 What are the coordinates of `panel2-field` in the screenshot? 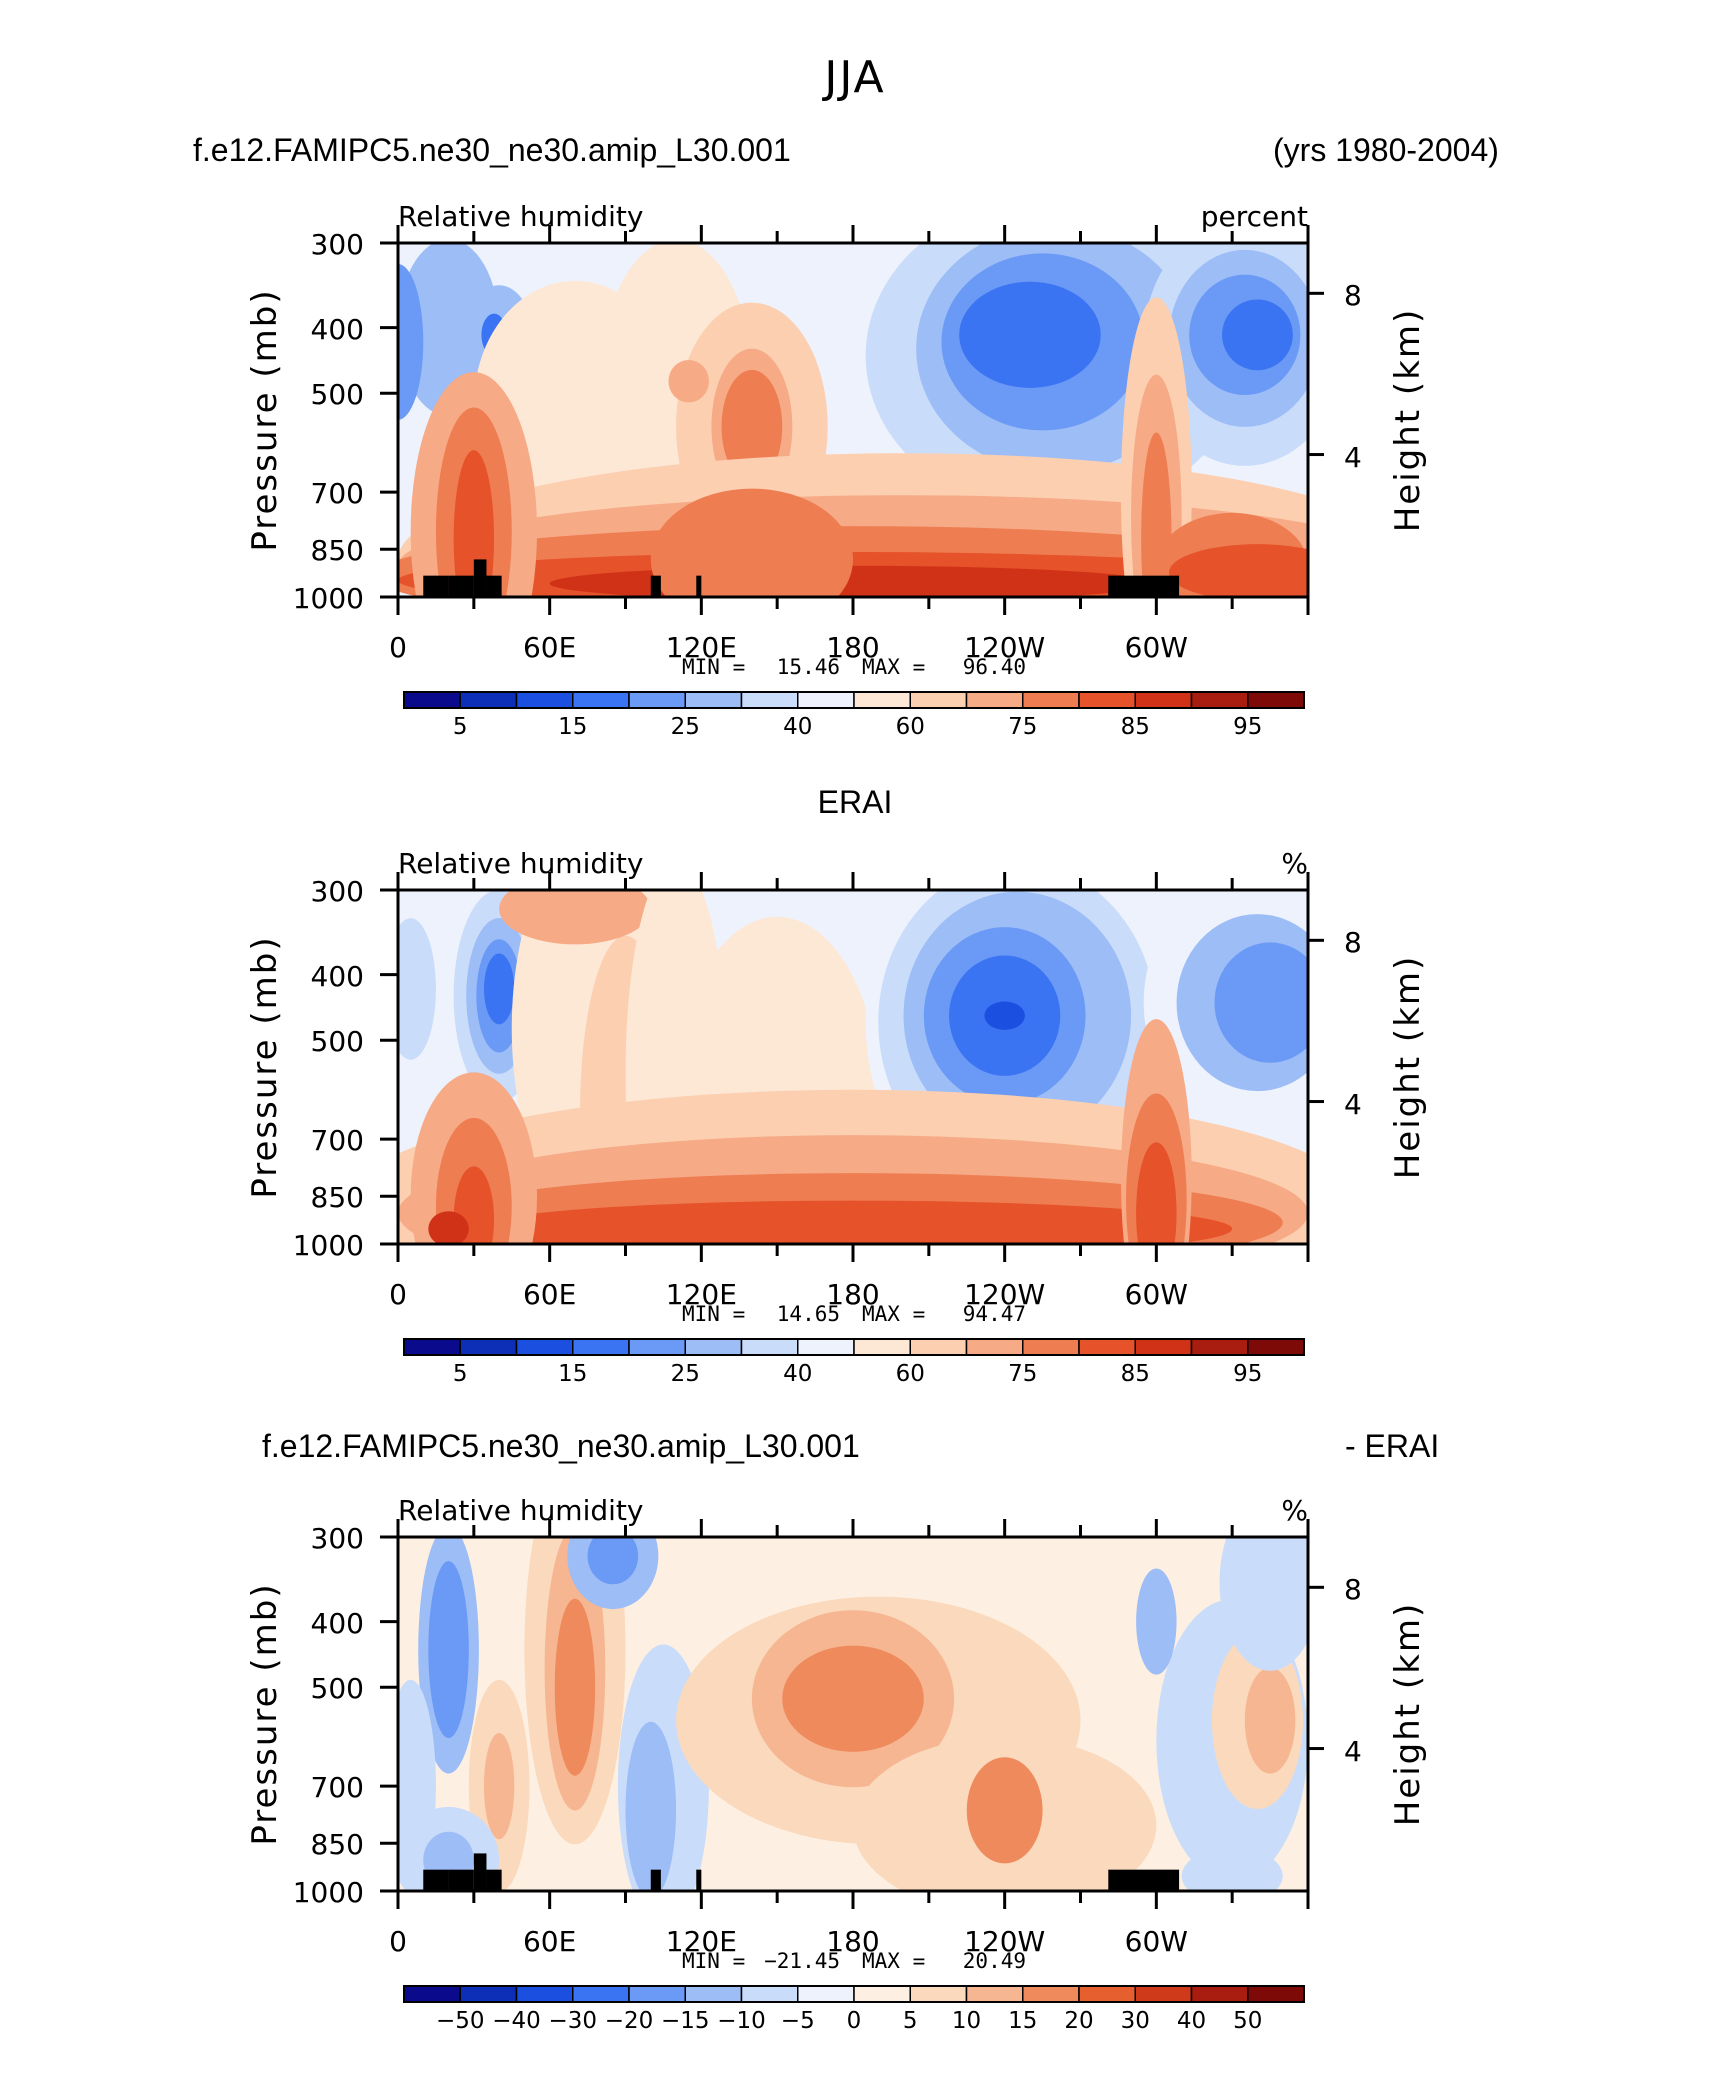 It's located at (853, 1067).